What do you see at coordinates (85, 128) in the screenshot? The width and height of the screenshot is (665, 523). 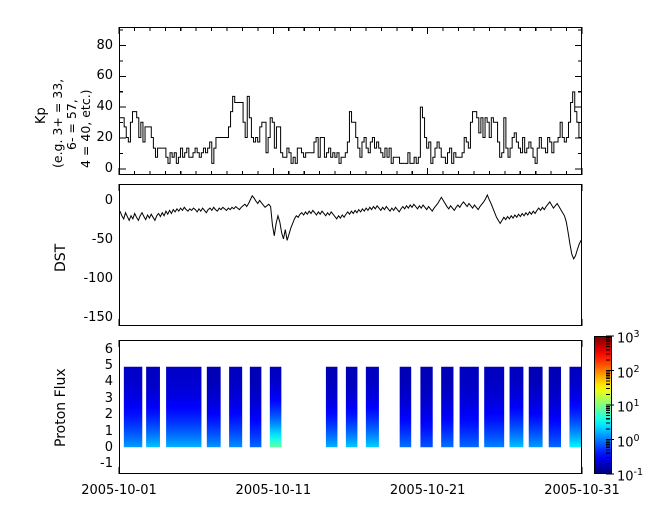 I see `kp-ylabel-line4: 4 = 40, etc.)` at bounding box center [85, 128].